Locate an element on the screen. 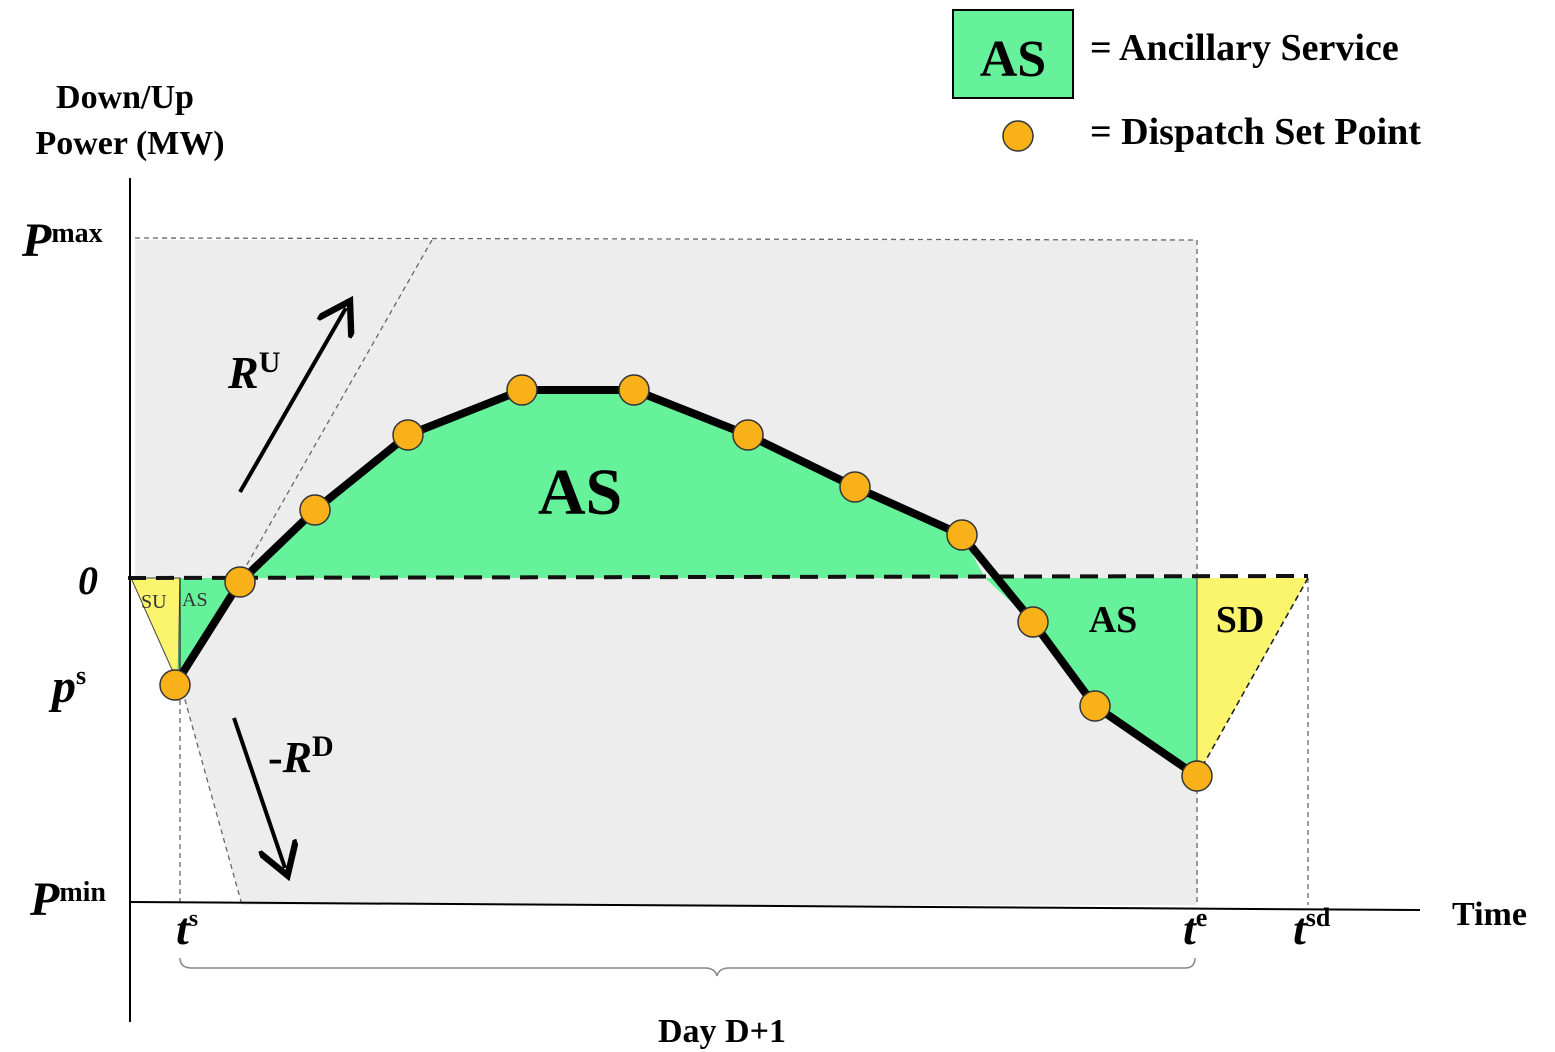 The width and height of the screenshot is (1555, 1052). legend-dot-text: = Dispatch Set Point is located at coordinates (1255, 132).